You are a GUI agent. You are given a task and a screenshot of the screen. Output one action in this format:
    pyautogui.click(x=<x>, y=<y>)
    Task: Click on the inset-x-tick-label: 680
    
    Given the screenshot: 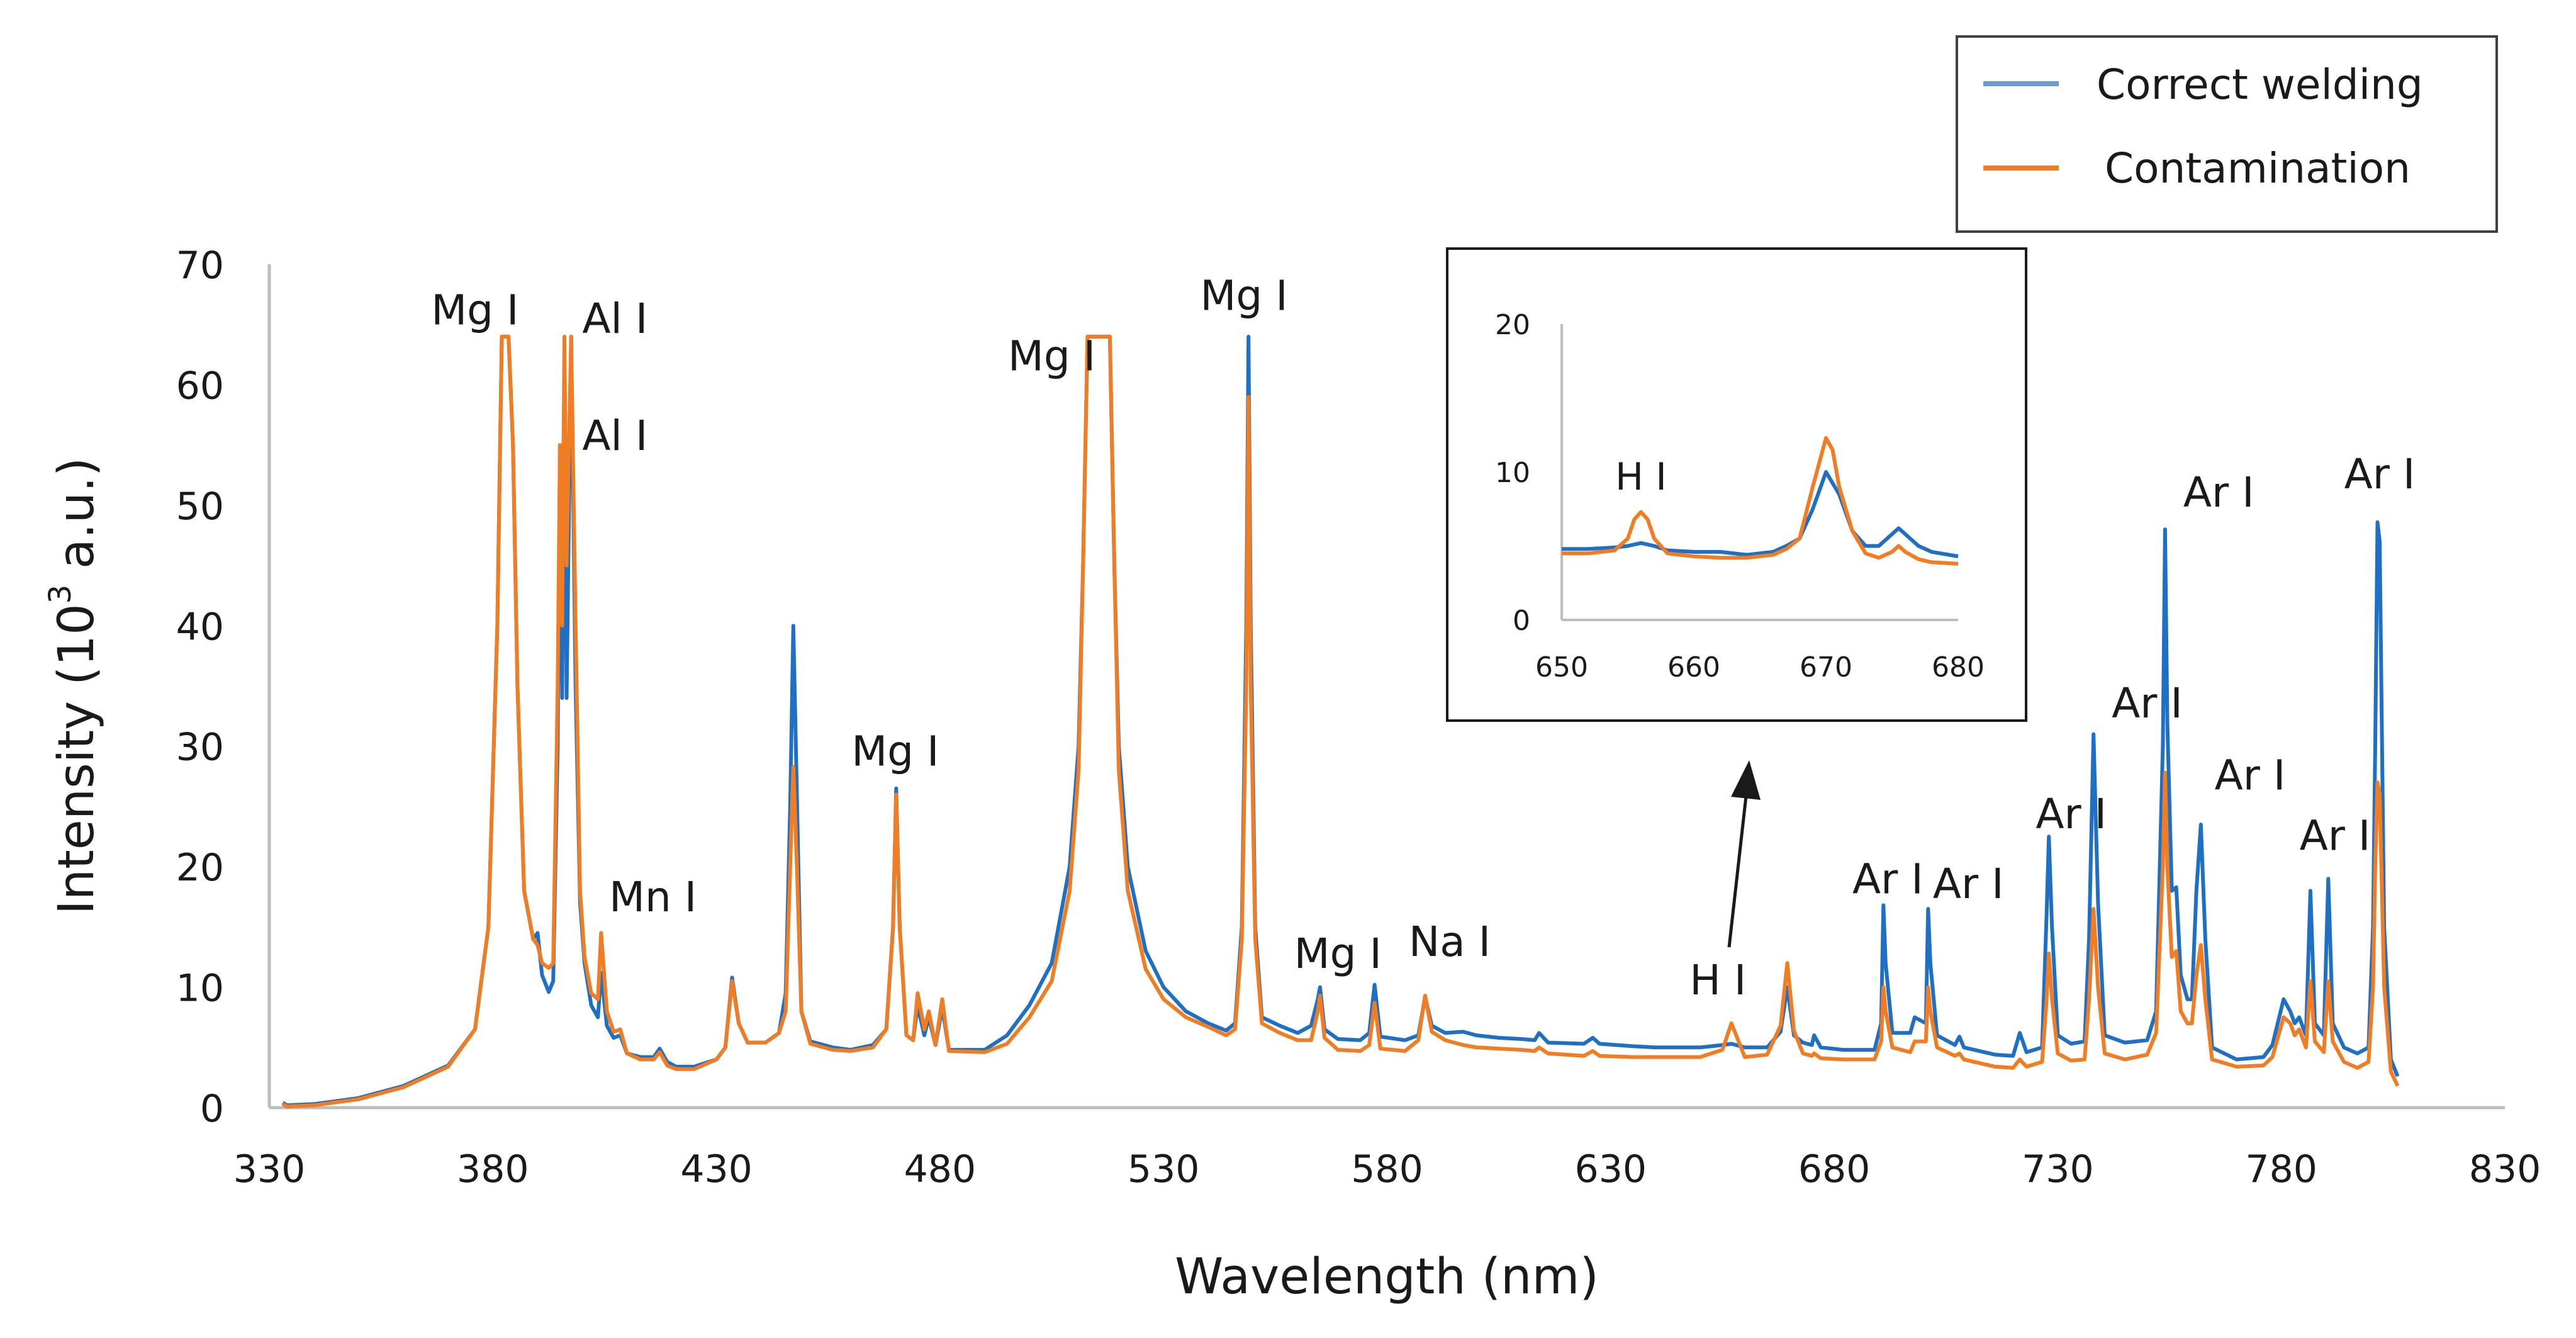 What is the action you would take?
    pyautogui.click(x=1958, y=667)
    